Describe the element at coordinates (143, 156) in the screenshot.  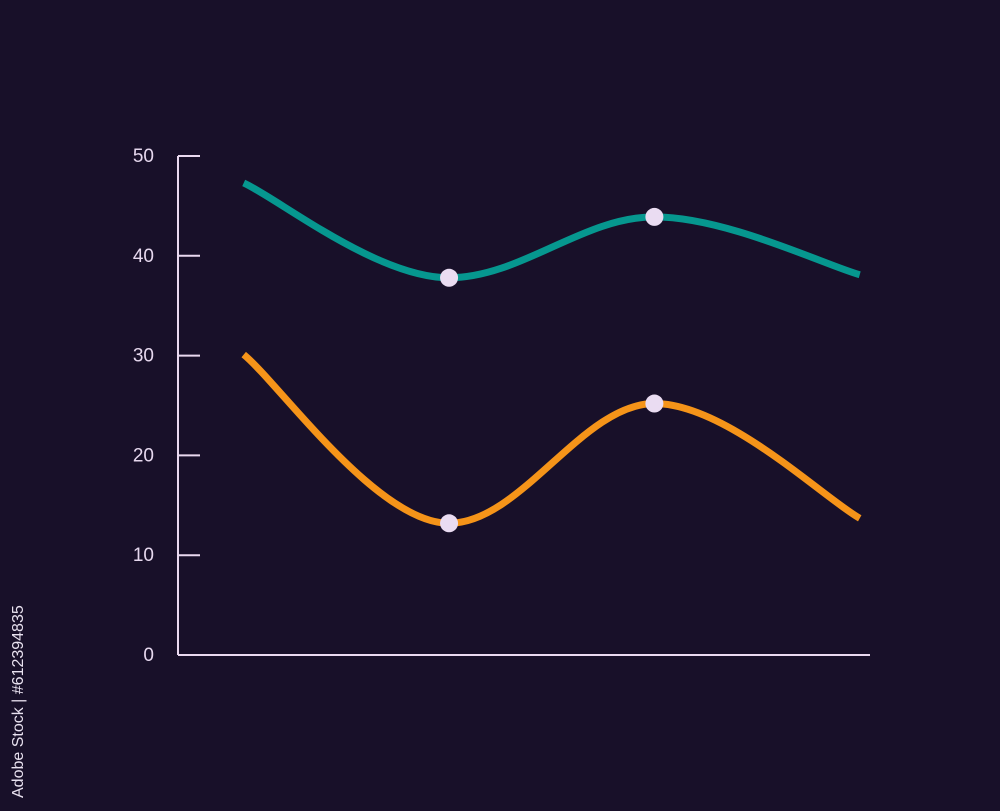
I see `y-tick-label: 50` at that location.